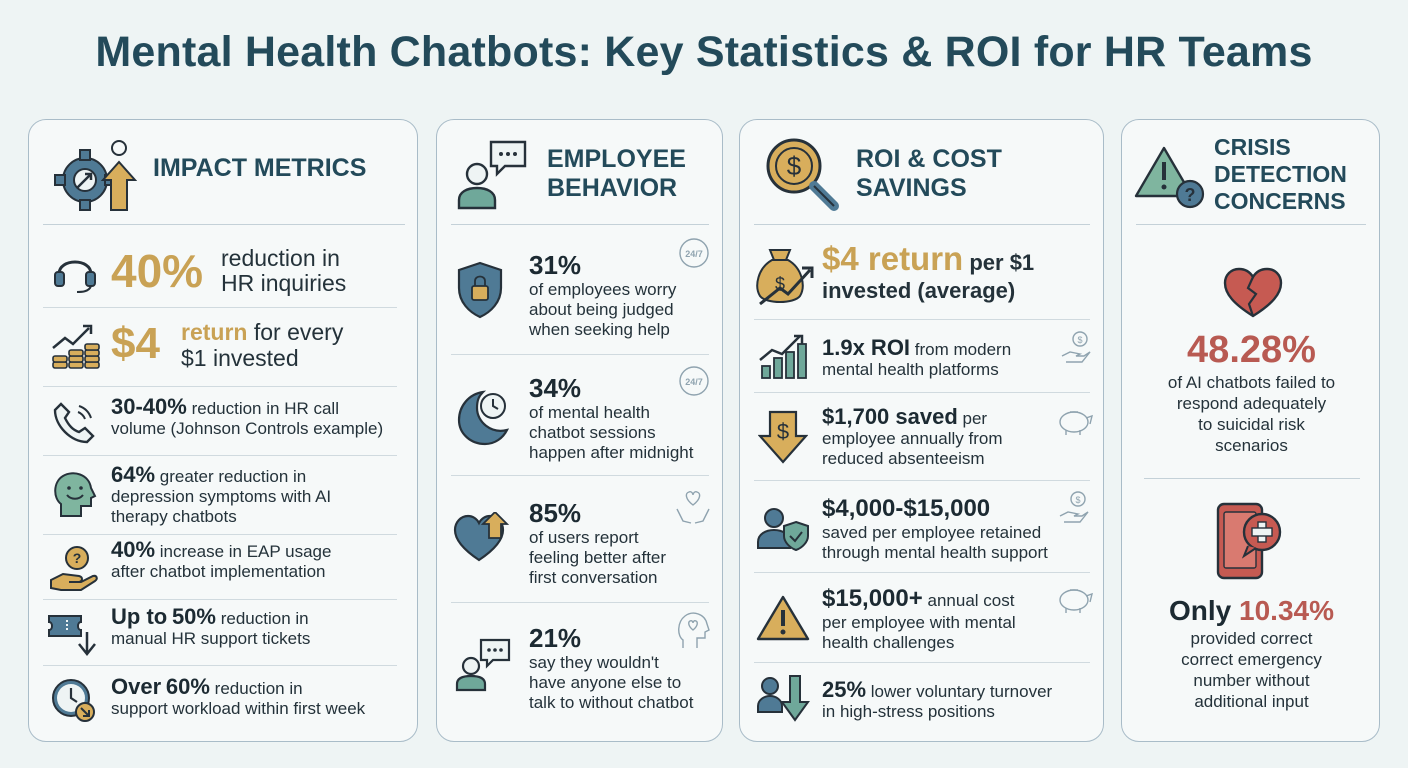  What do you see at coordinates (1074, 507) in the screenshot?
I see `hand-coin-icon: $` at bounding box center [1074, 507].